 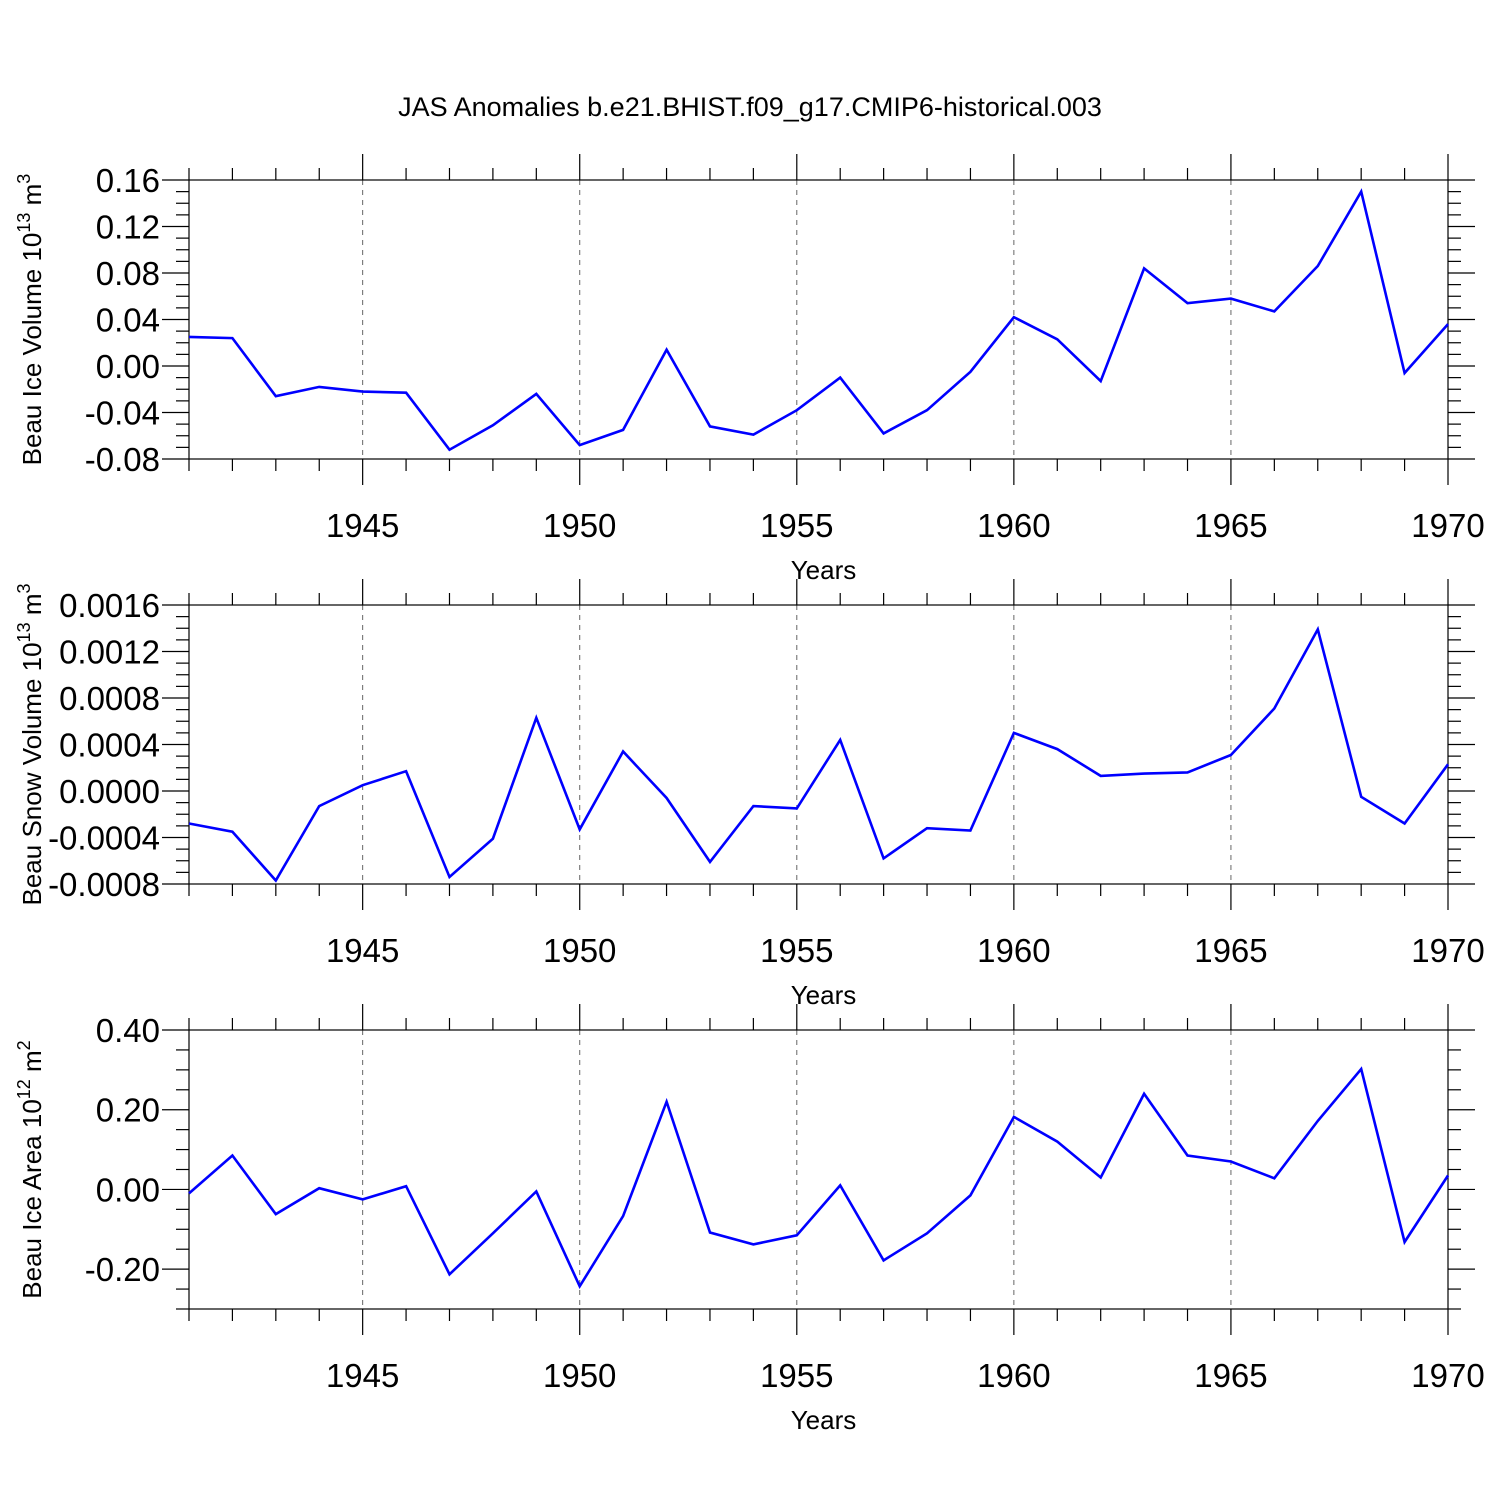 What do you see at coordinates (122, 459) in the screenshot?
I see `y-tick-label: -0.08` at bounding box center [122, 459].